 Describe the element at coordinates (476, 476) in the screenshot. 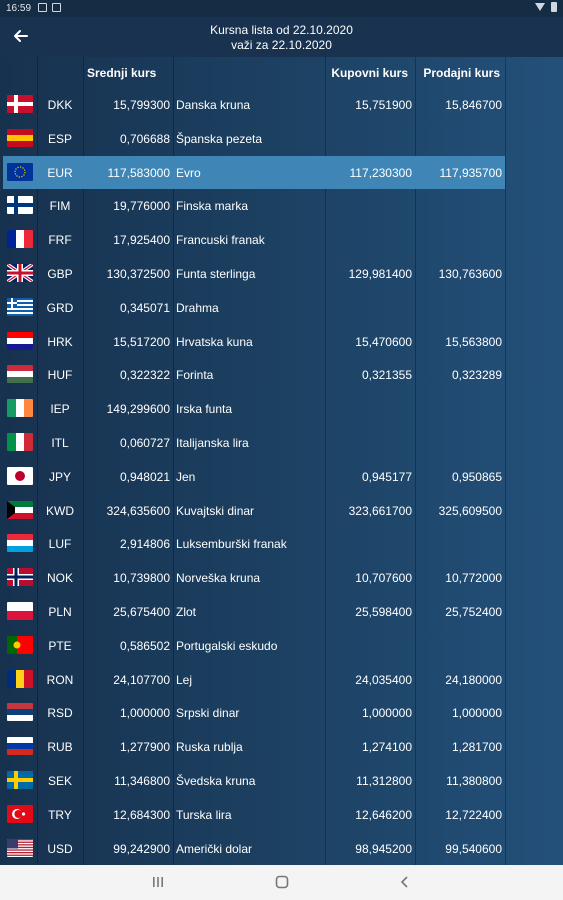

I see `sell-rate: 0,950865` at that location.